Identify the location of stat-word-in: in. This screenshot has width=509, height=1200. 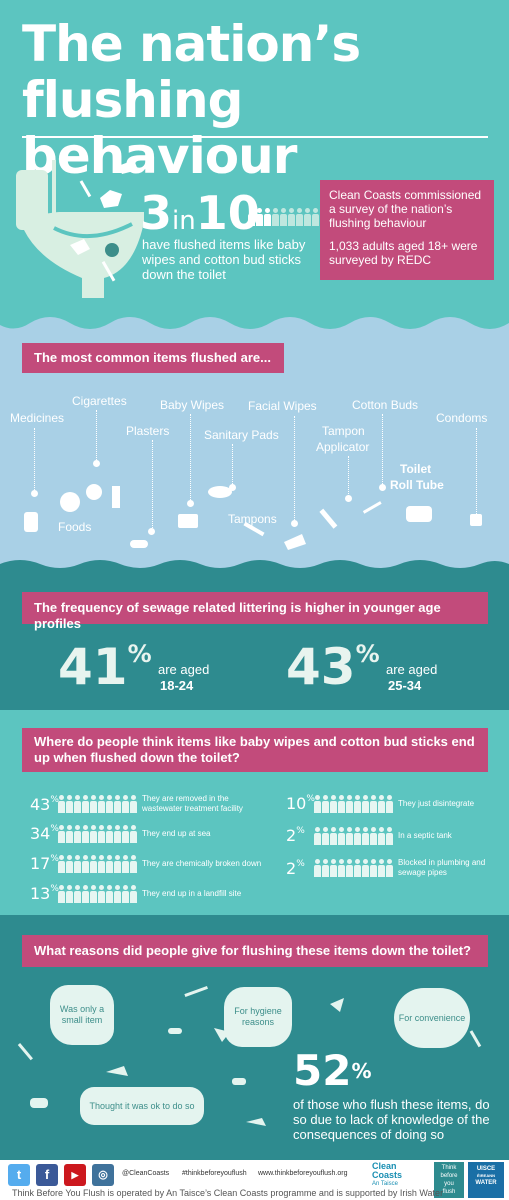
(184, 221).